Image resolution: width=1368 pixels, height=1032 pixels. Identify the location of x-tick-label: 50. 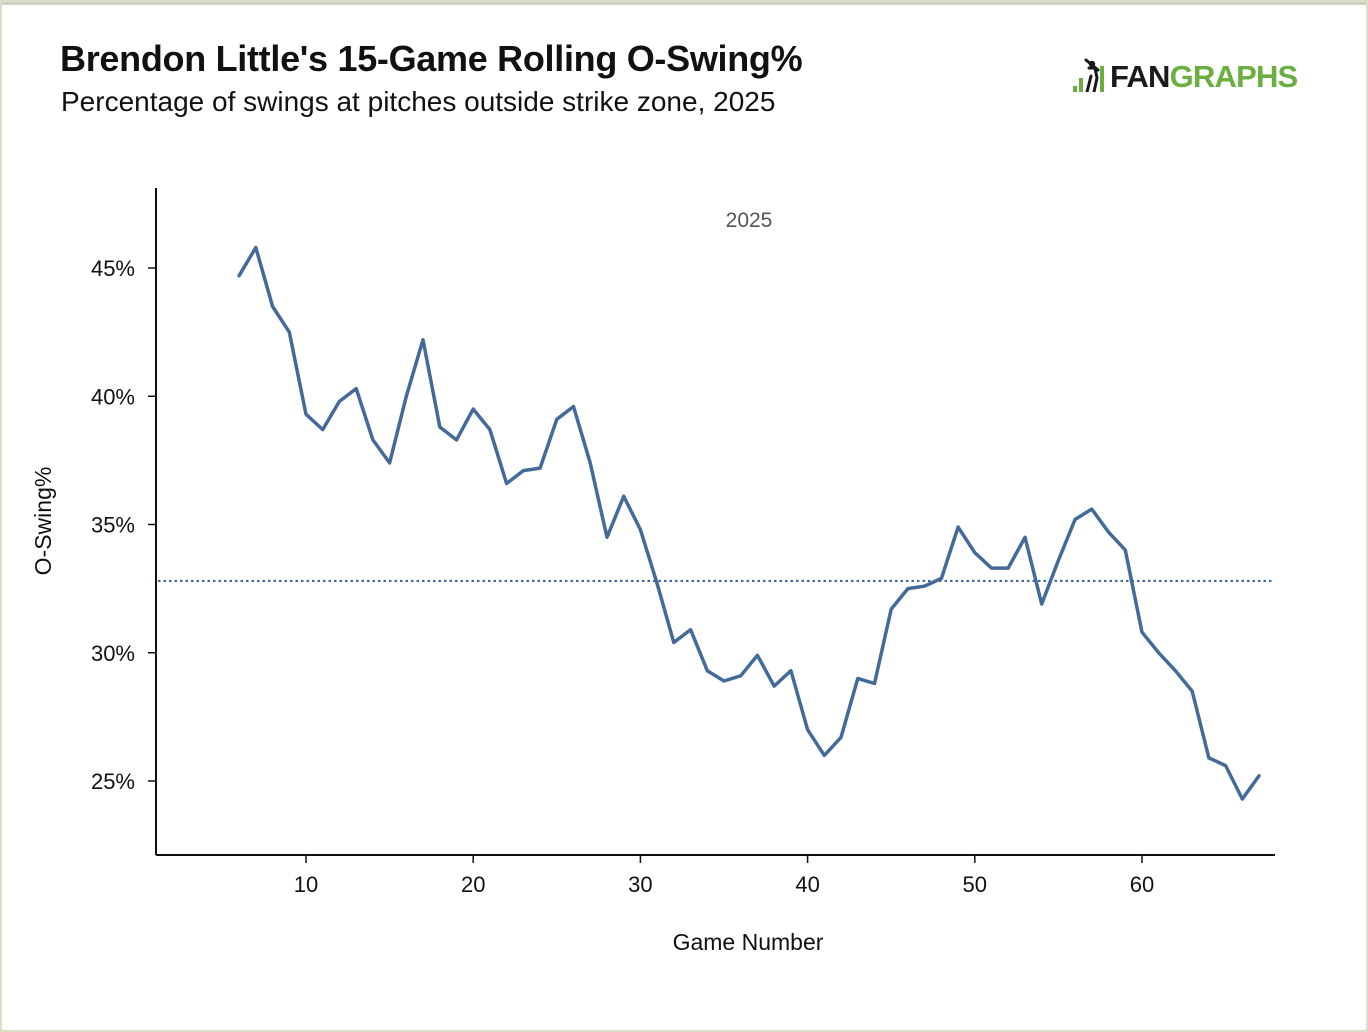
(975, 884).